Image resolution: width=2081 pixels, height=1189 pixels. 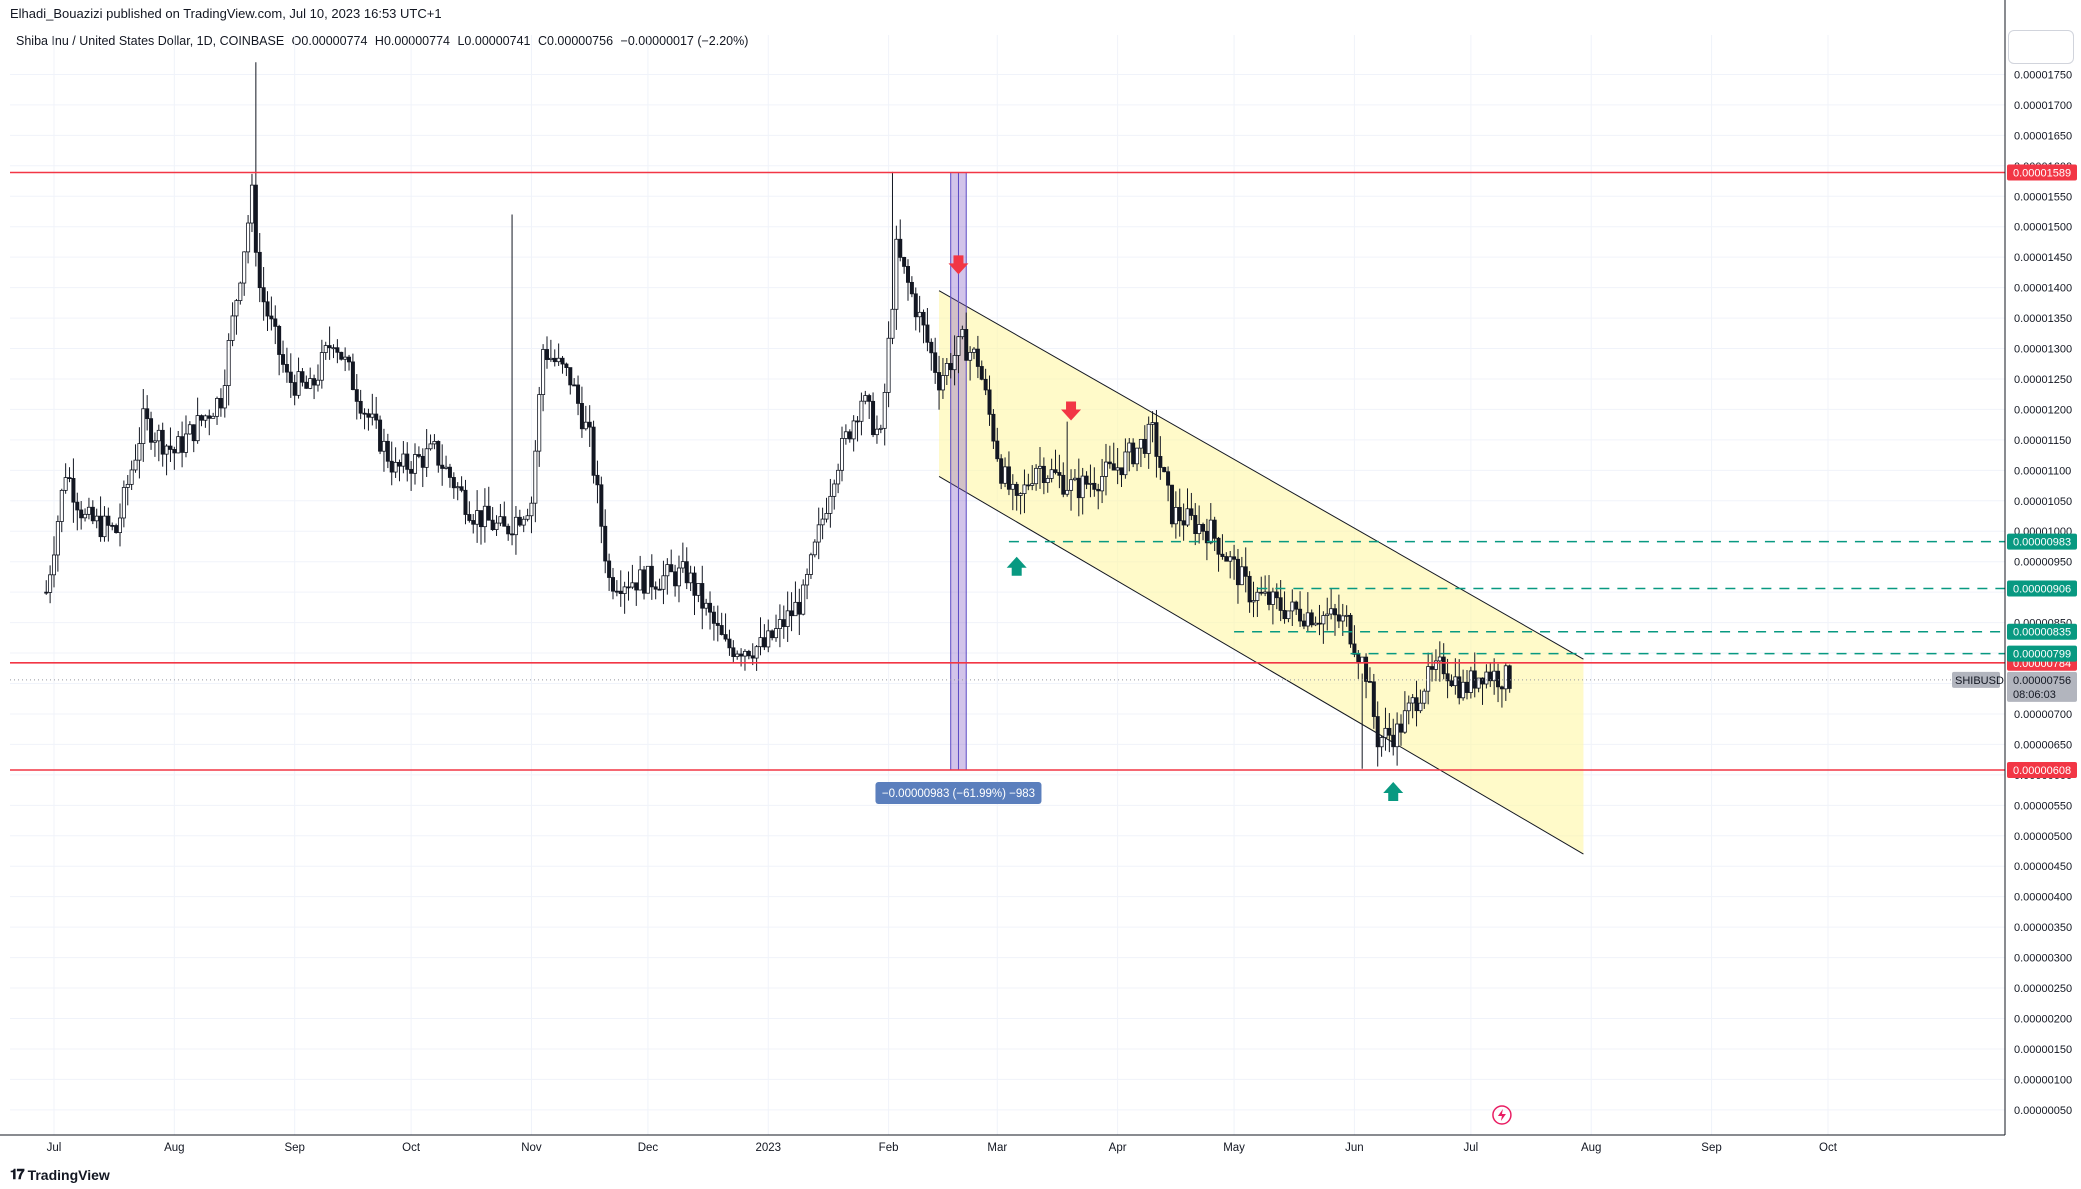 What do you see at coordinates (2043, 319) in the screenshot?
I see `price-tick-label: 0.00001350` at bounding box center [2043, 319].